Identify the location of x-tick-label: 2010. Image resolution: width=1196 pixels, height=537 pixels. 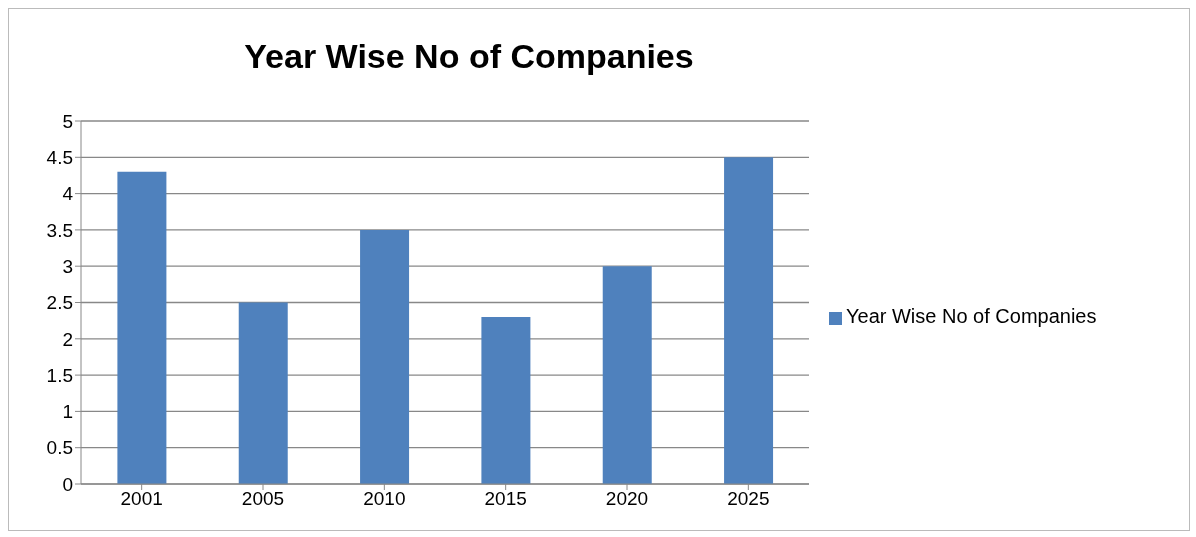
(384, 499).